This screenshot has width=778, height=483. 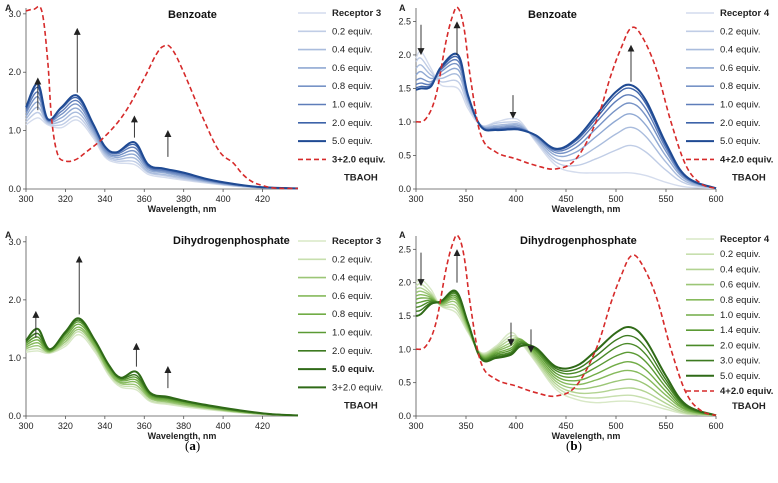 I want to click on legend-label: 3.0 equiv., so click(x=740, y=361).